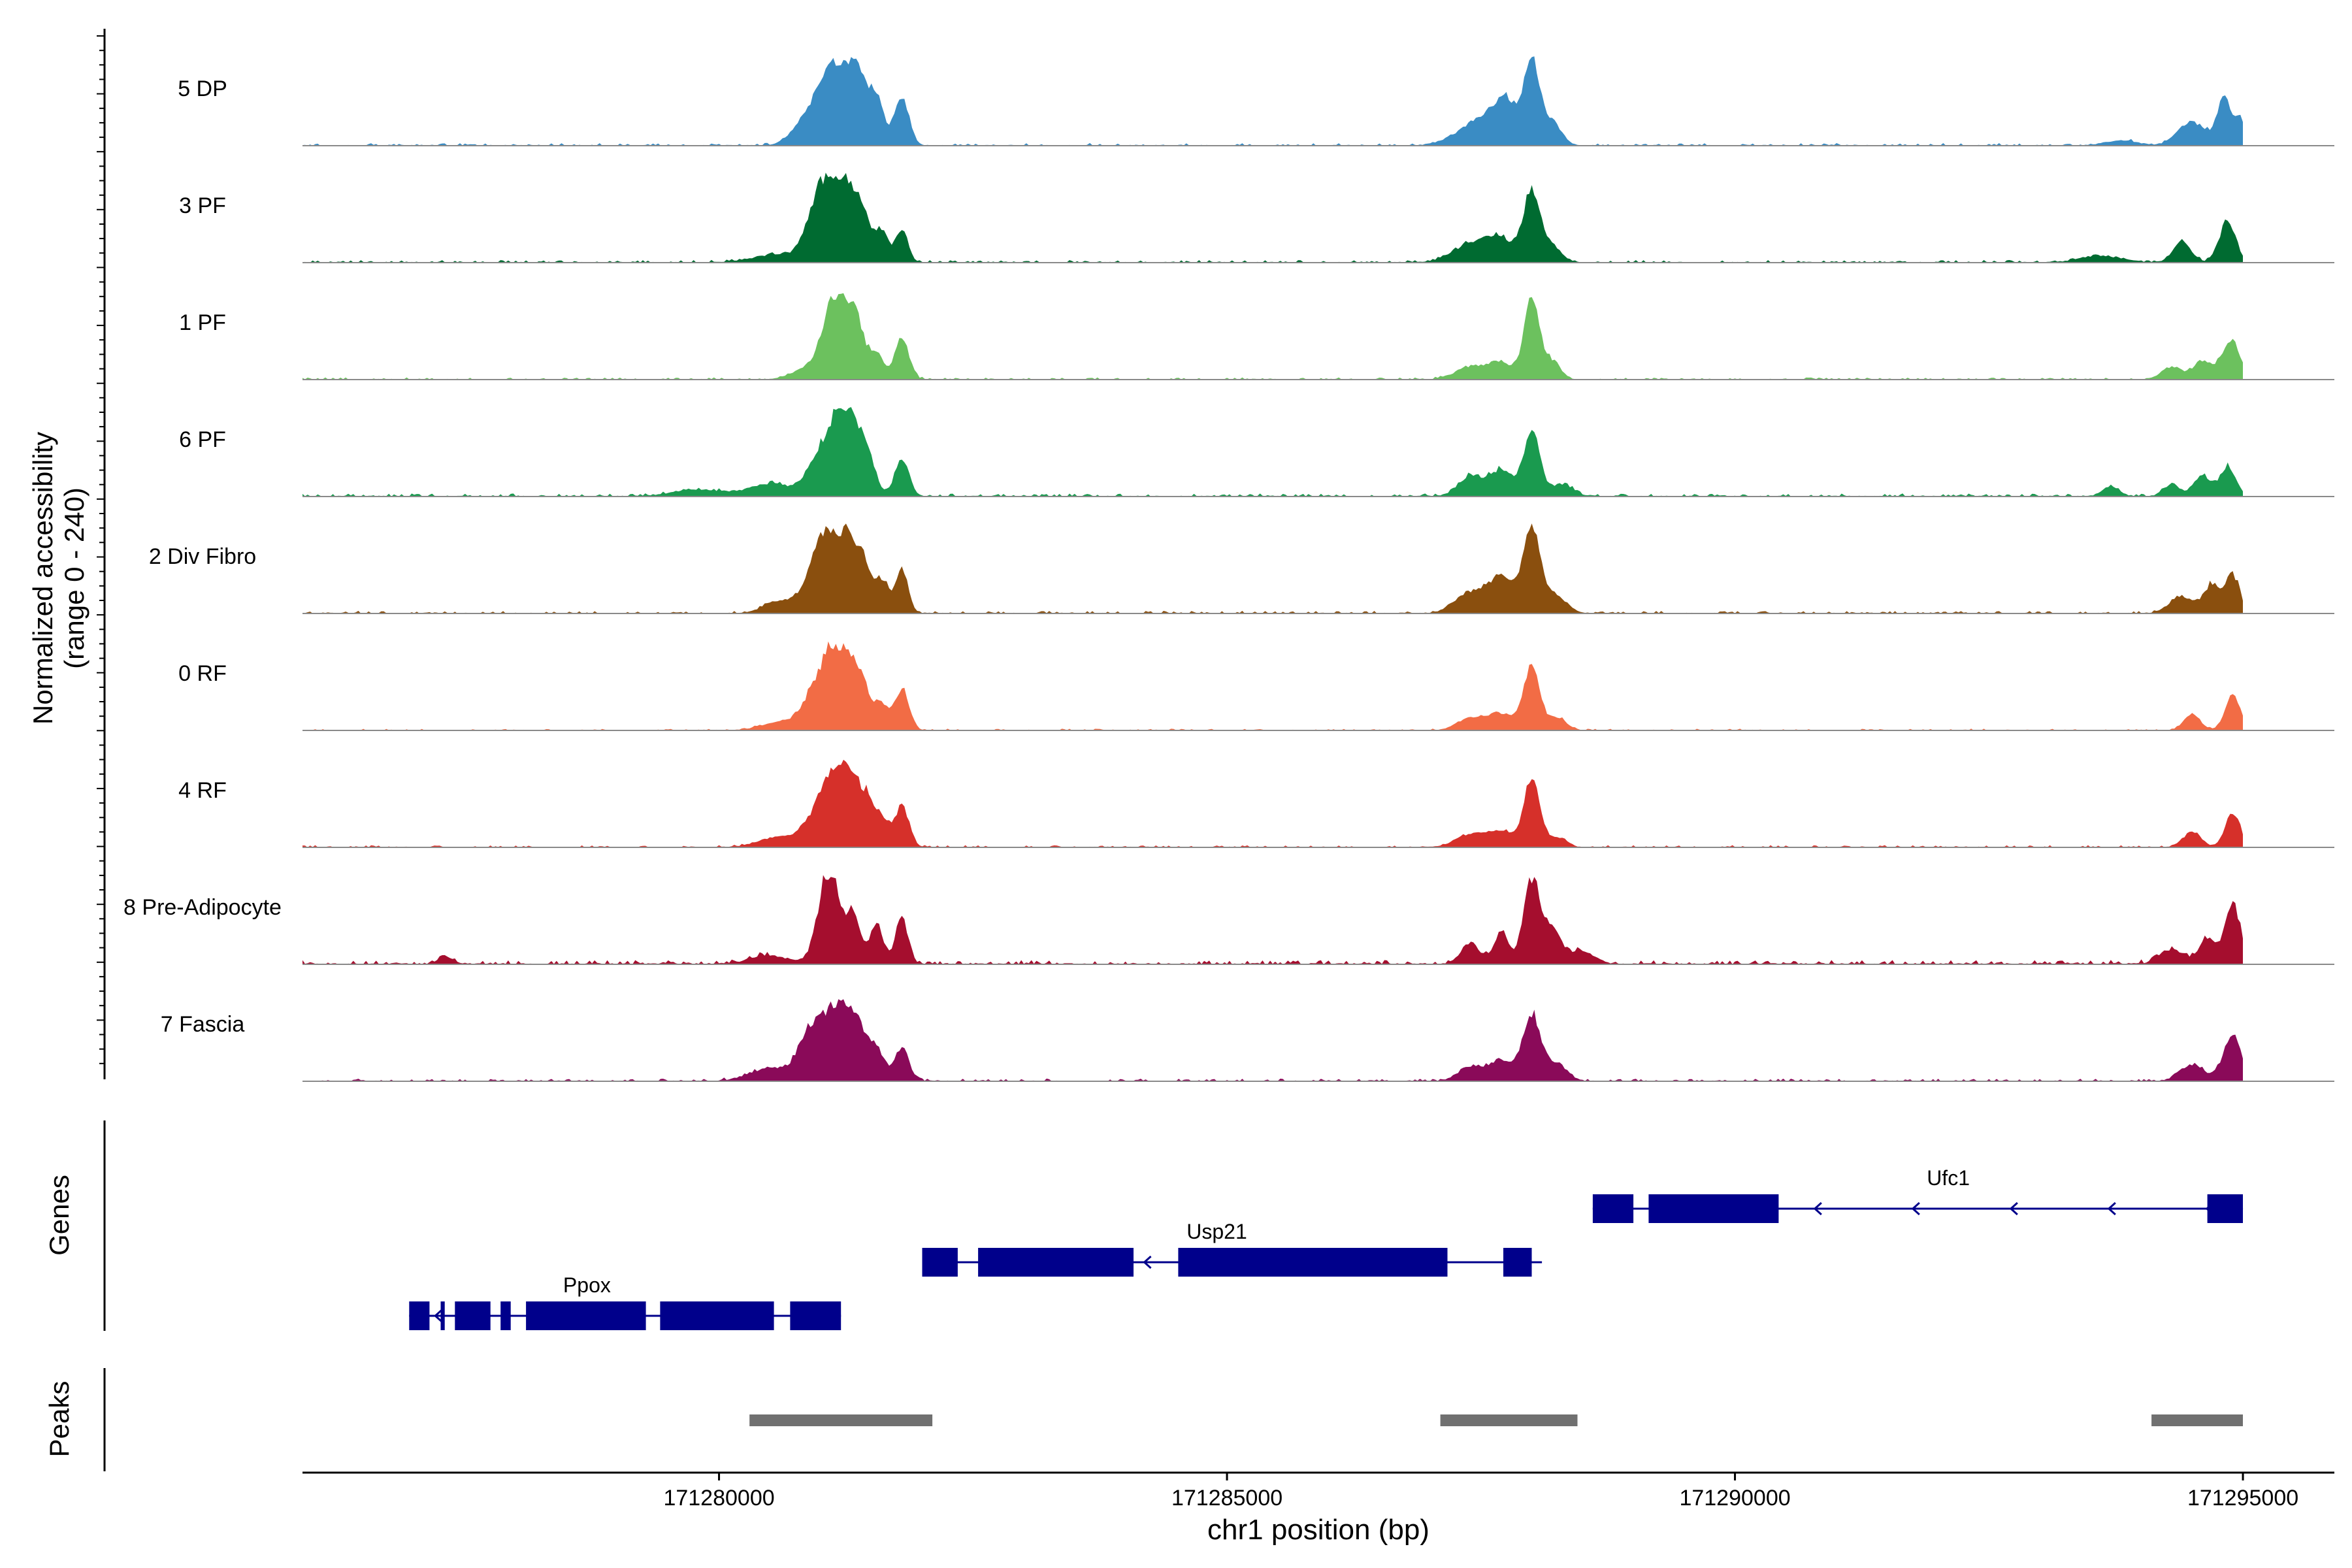 The height and width of the screenshot is (1568, 2352). Describe the element at coordinates (1318, 1530) in the screenshot. I see `x-axis-label: chr1 position (bp)` at that location.